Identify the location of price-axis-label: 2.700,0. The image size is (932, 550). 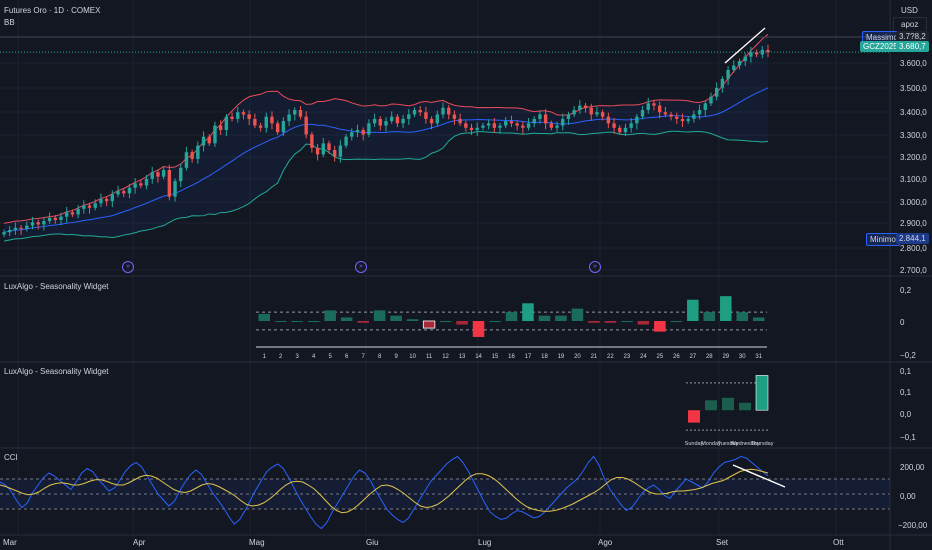
(913, 270).